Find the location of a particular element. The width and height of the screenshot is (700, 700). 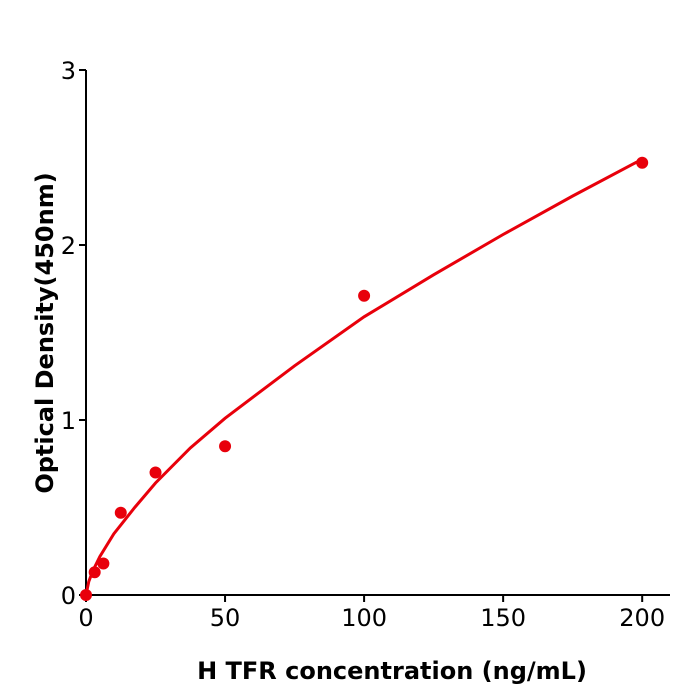

y-tick-label: 0 is located at coordinates (68, 596).